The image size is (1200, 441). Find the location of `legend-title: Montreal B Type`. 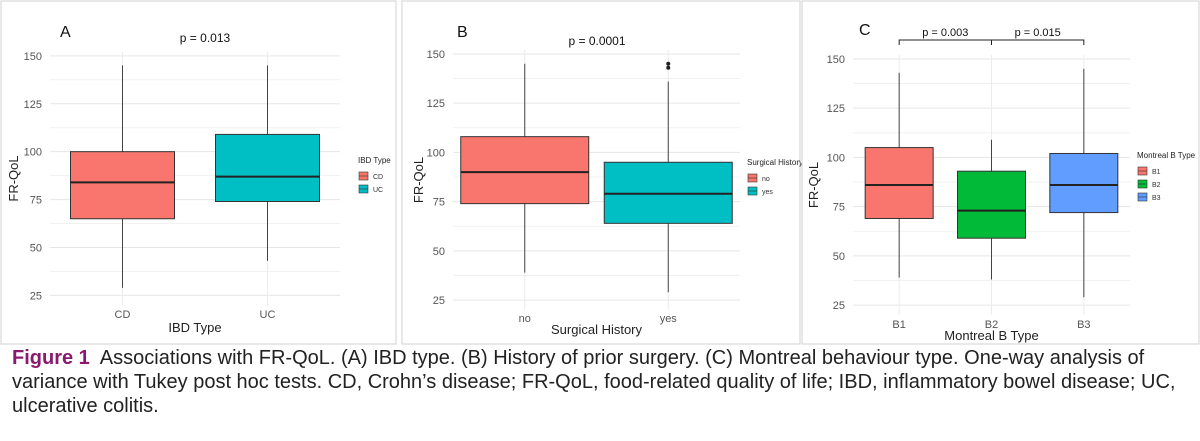

legend-title: Montreal B Type is located at coordinates (1166, 155).